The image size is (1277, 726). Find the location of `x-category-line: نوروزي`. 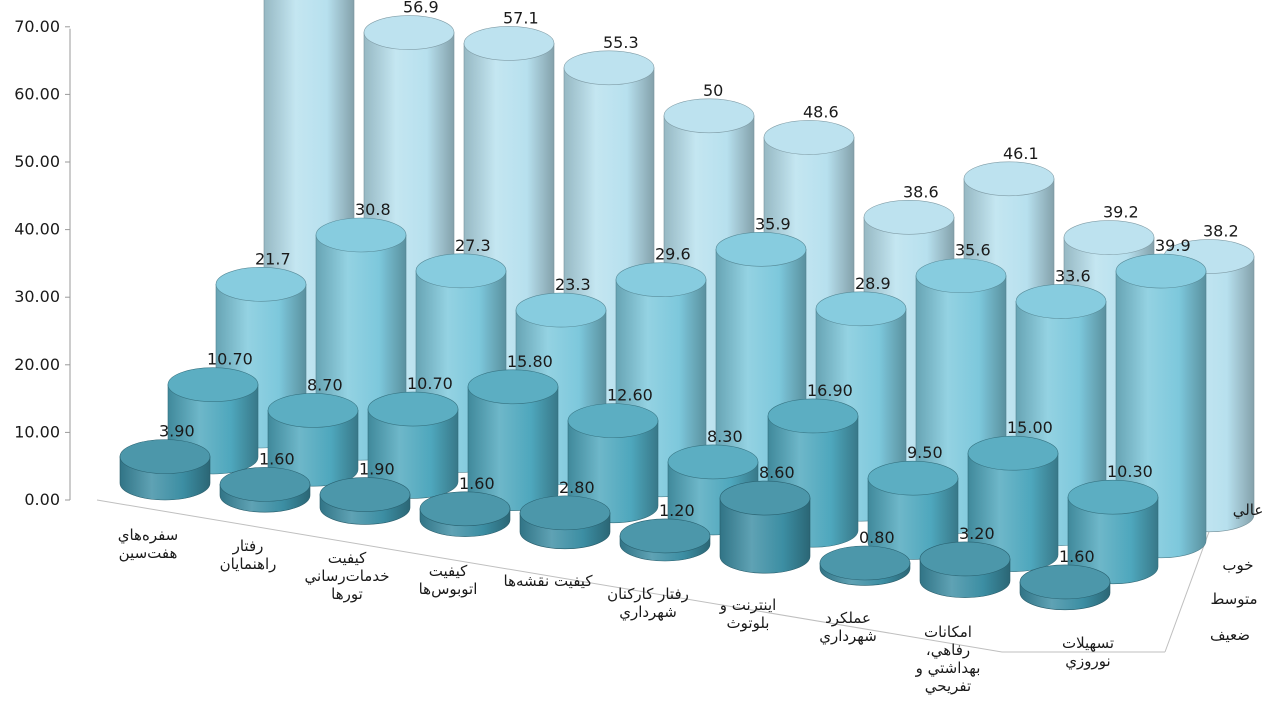

x-category-line: نوروزي is located at coordinates (1087, 661).